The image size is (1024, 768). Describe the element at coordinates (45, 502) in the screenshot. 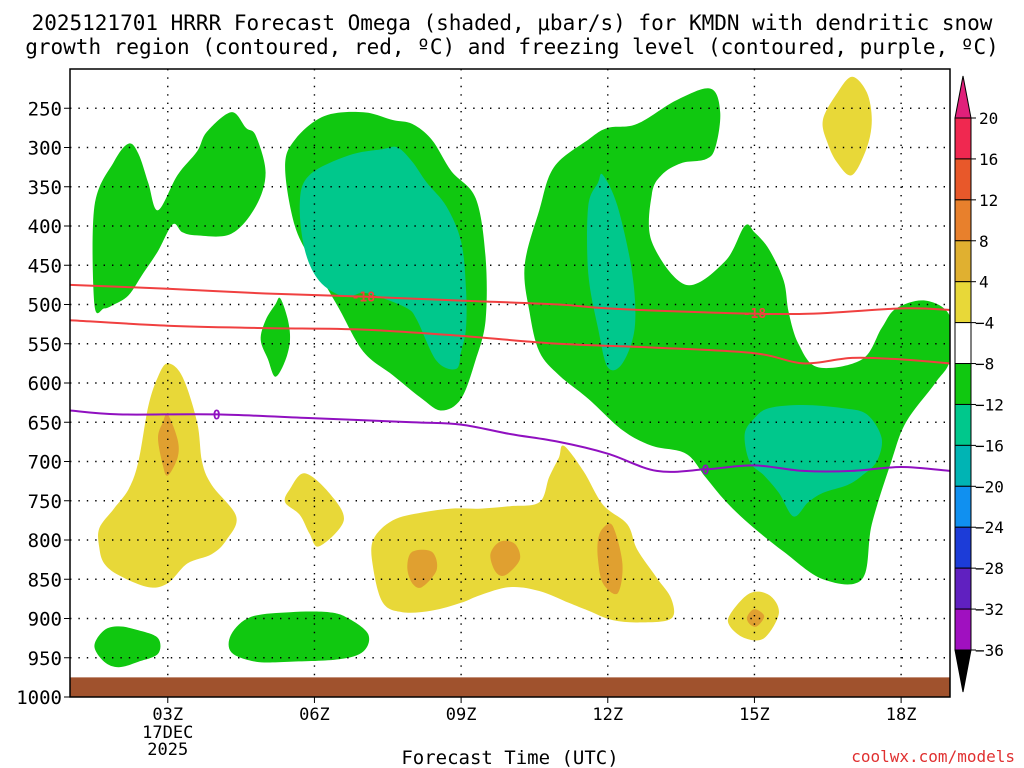

I see `y-tick-label: 750` at that location.